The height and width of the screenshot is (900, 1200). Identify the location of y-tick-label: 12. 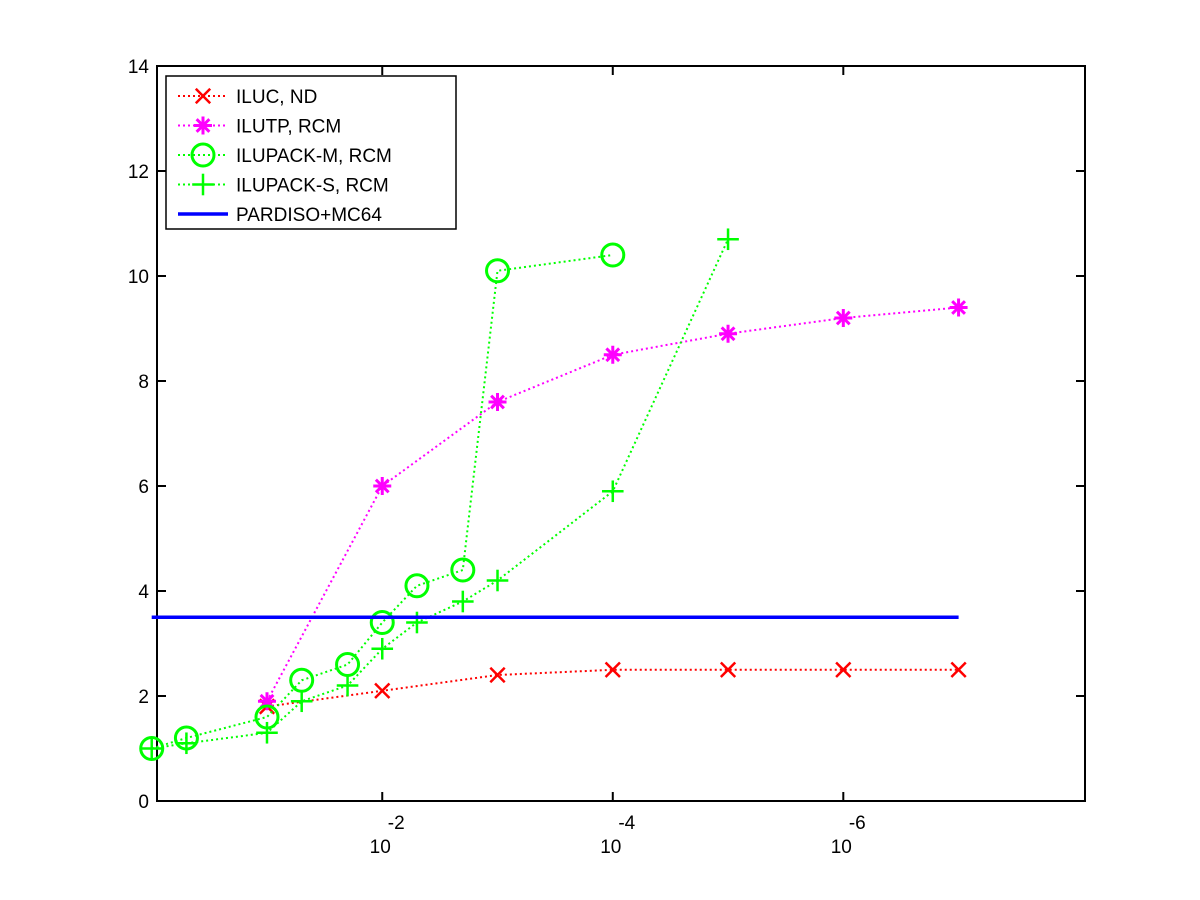
(138, 172).